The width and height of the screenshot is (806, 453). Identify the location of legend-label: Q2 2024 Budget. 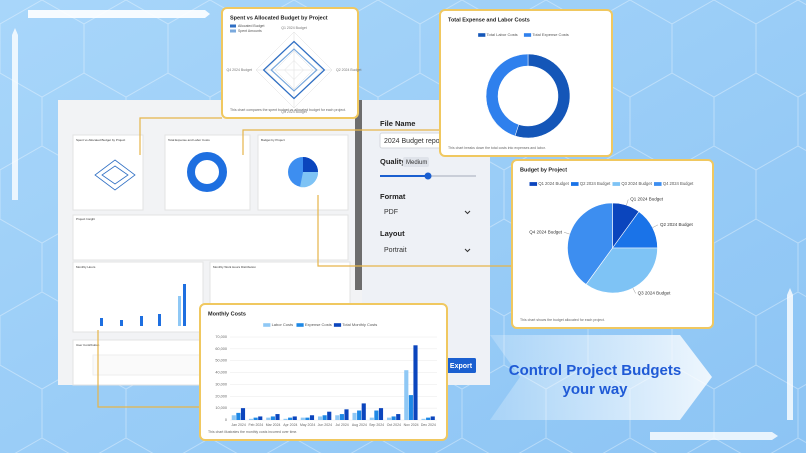
(595, 183).